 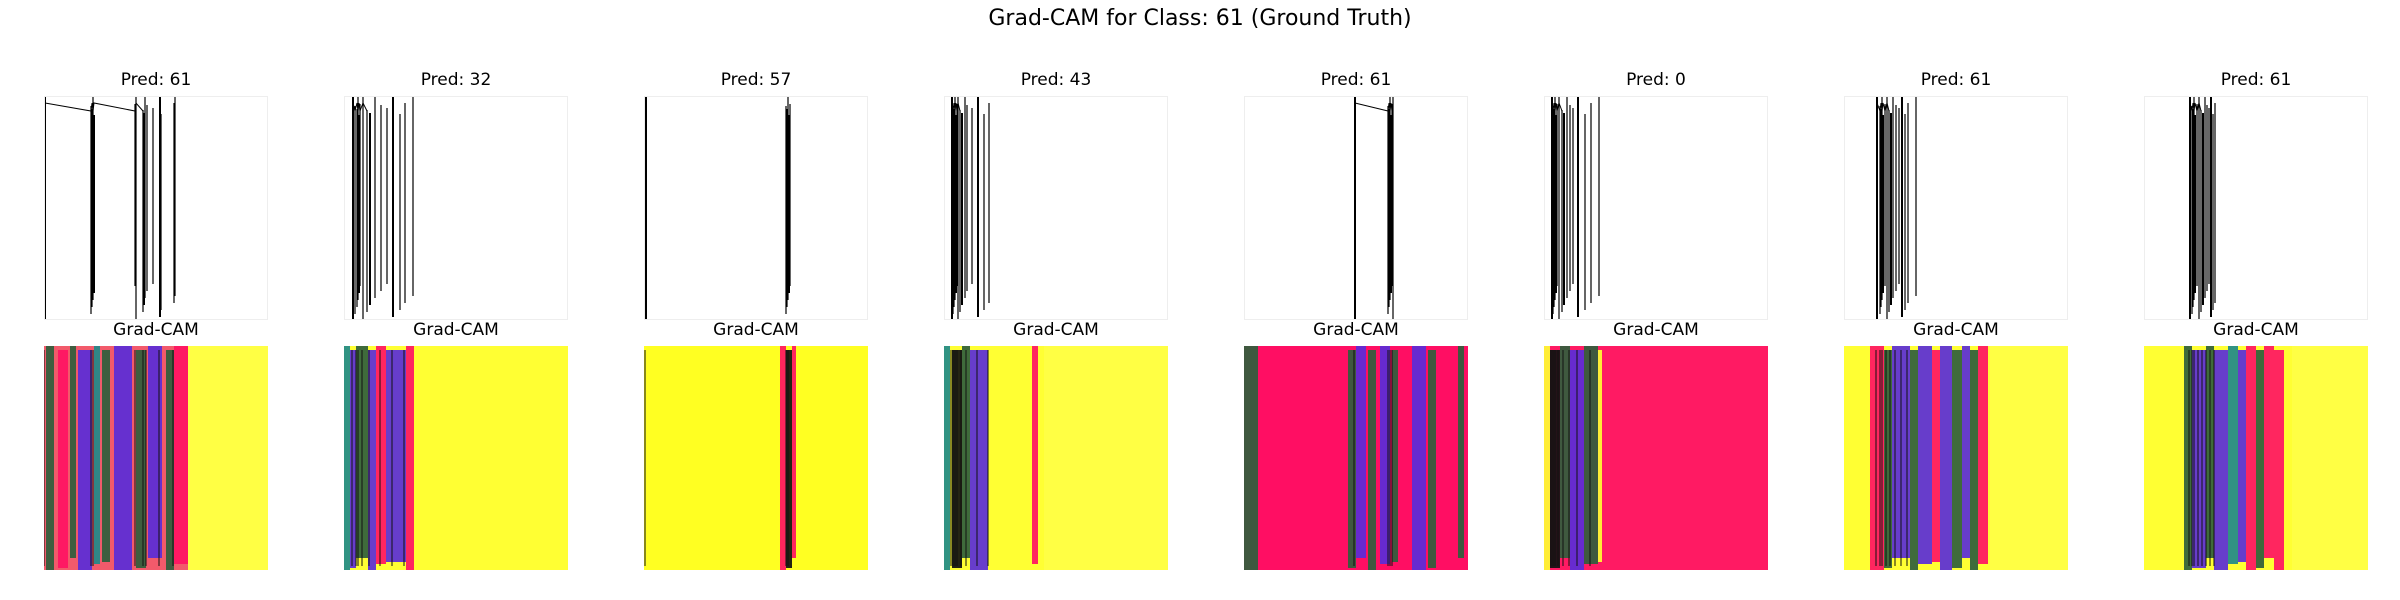 I want to click on panel-column-2: Pred: 32 Grad-CAM, so click(x=456, y=320).